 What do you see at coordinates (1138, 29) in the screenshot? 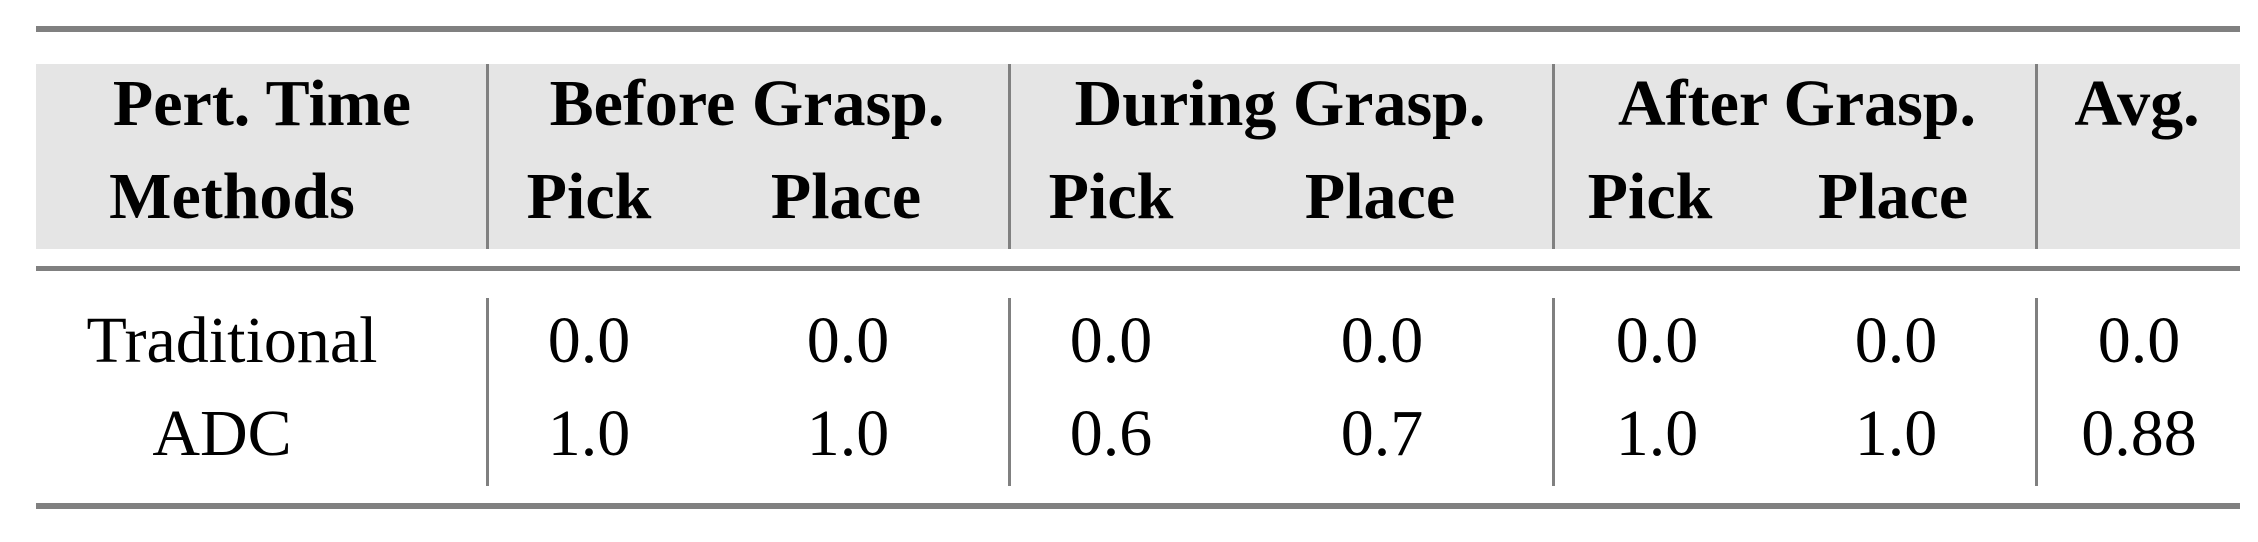
I see `top-rule` at bounding box center [1138, 29].